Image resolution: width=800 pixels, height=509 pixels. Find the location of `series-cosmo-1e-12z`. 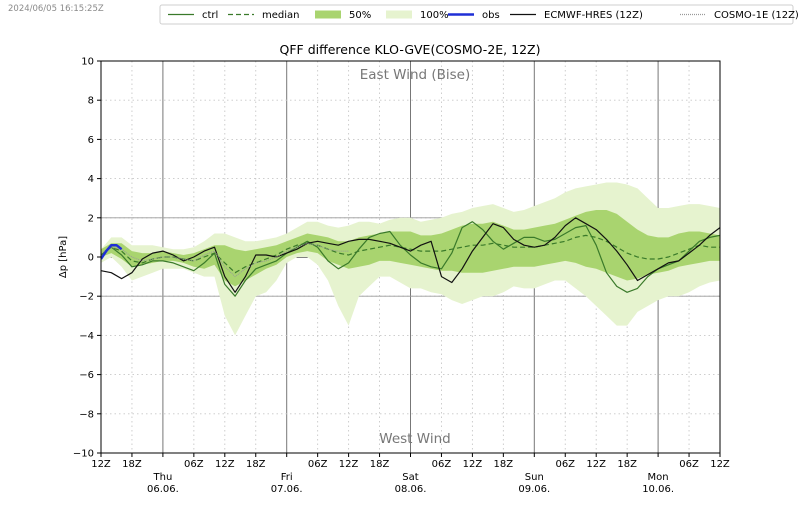

series-cosmo-1e-12z is located at coordinates (225, 260).